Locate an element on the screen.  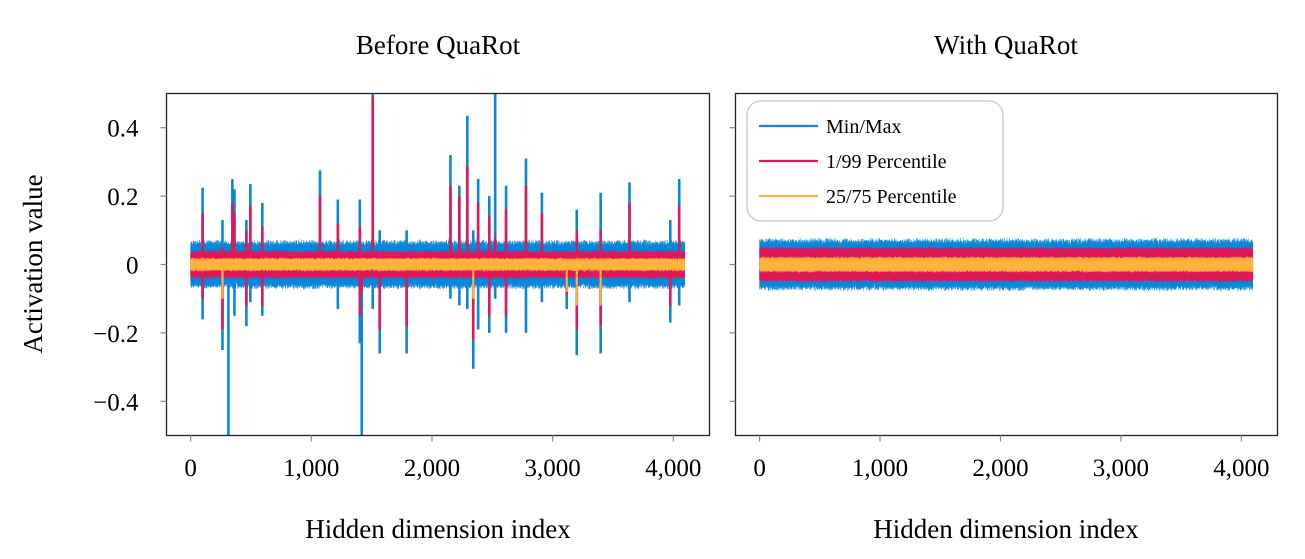
plot-area is located at coordinates (1006, 264).